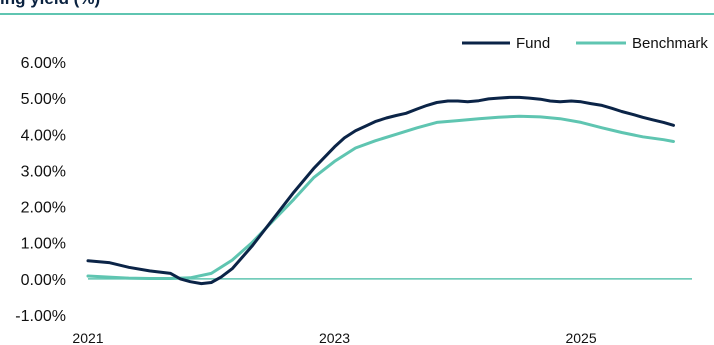  Describe the element at coordinates (533, 43) in the screenshot. I see `legend-fund-label: Fund` at that location.